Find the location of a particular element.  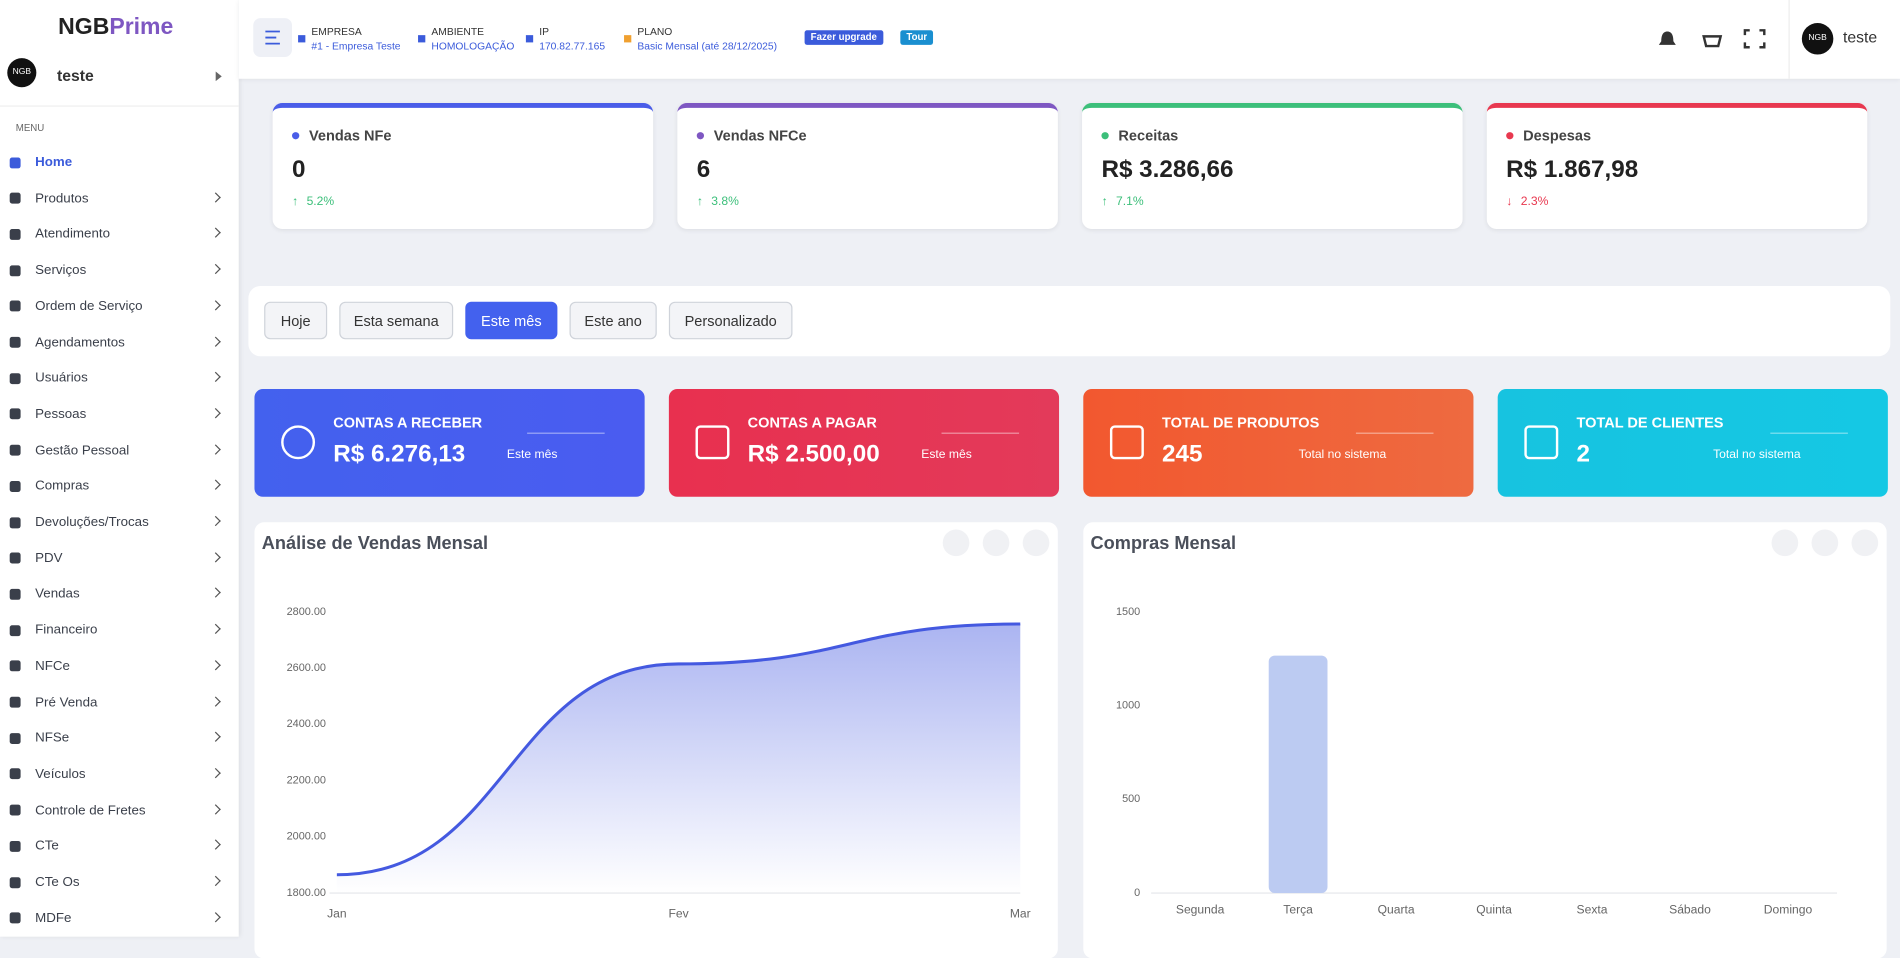

chart-title: Análise de Vendas Mensal is located at coordinates (375, 543).